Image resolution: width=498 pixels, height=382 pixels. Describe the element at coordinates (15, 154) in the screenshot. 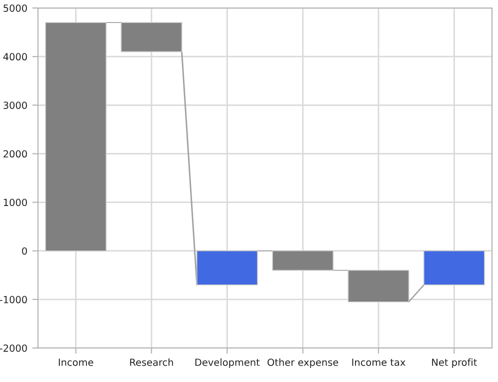

I see `y-tick-label: 2000` at that location.